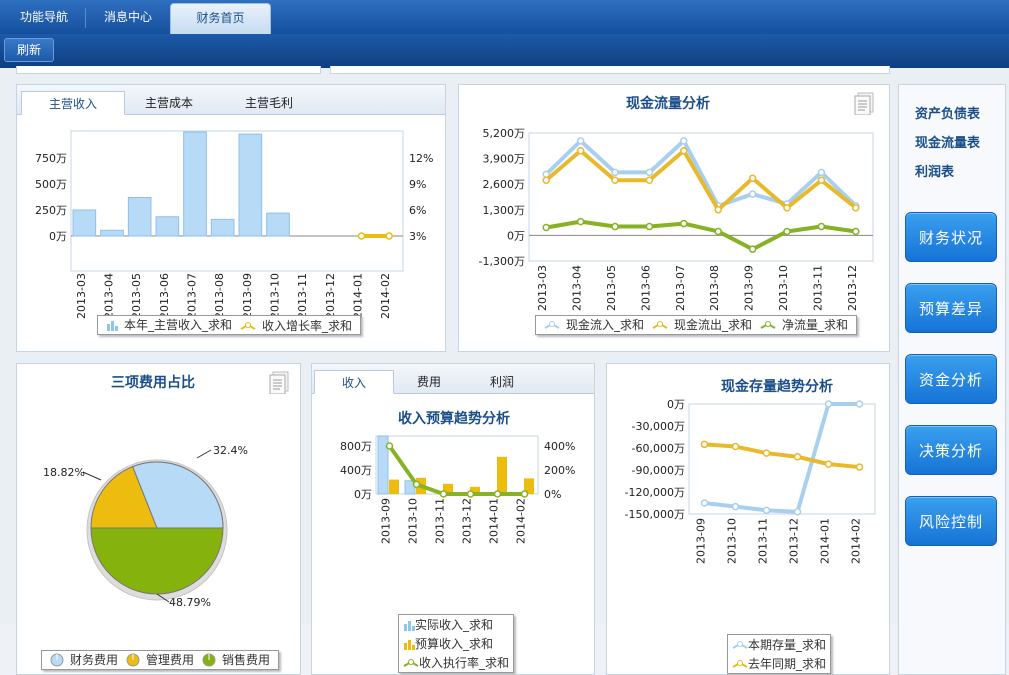 This screenshot has width=1009, height=675. What do you see at coordinates (456, 624) in the screenshot?
I see `legend-item: 实际收入_求和` at bounding box center [456, 624].